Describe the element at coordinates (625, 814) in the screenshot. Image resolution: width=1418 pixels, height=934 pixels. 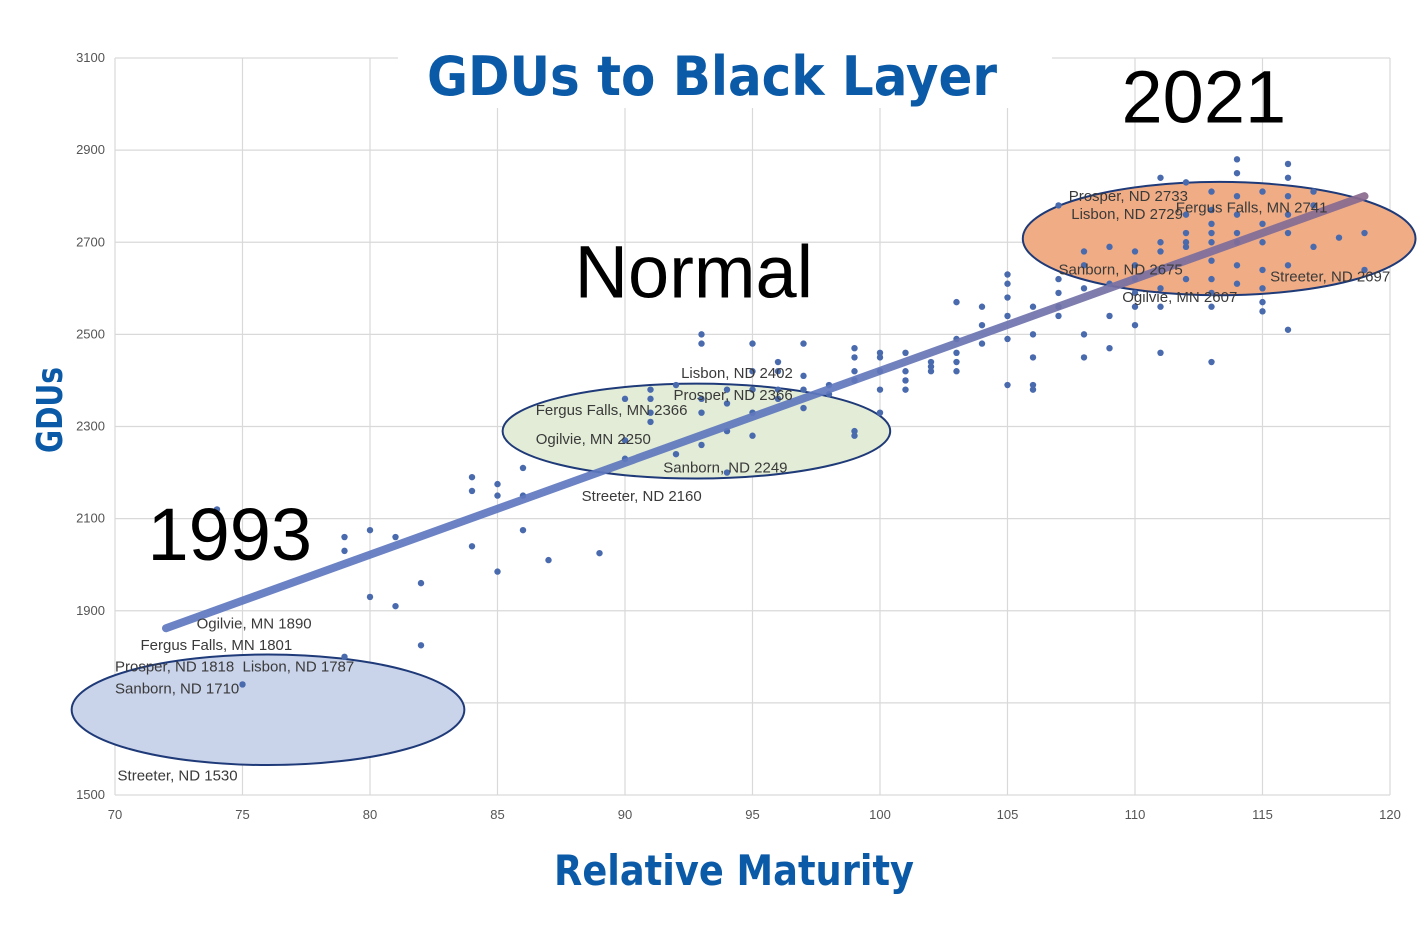
I see `x-tick-label: 90` at that location.